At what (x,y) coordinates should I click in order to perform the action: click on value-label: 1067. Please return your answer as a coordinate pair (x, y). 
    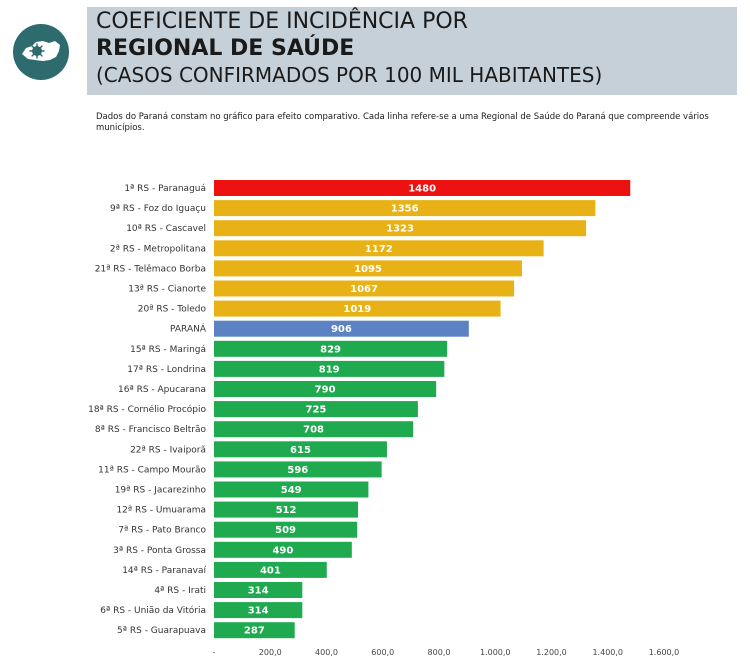
    Looking at the image, I should click on (364, 289).